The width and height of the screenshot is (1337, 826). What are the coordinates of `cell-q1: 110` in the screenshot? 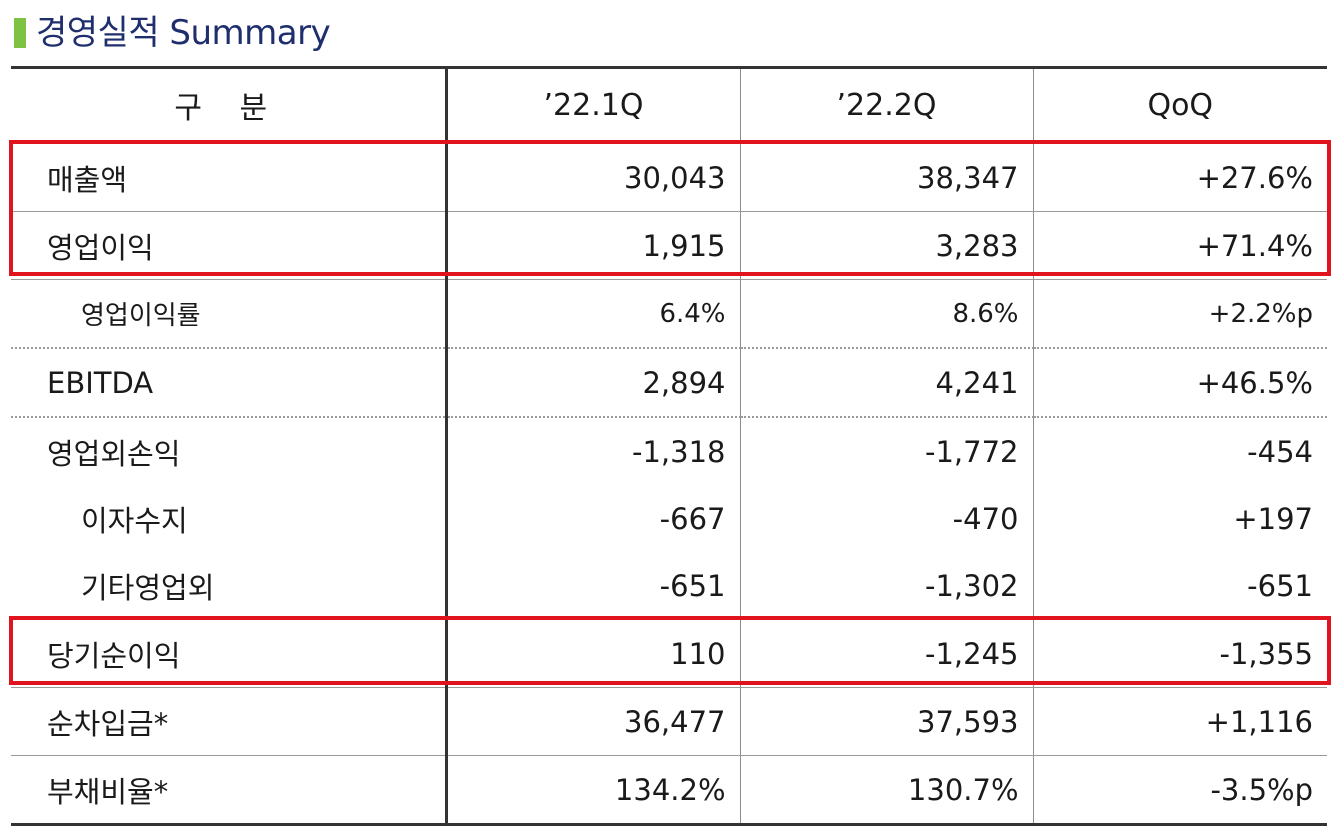 It's located at (592, 653).